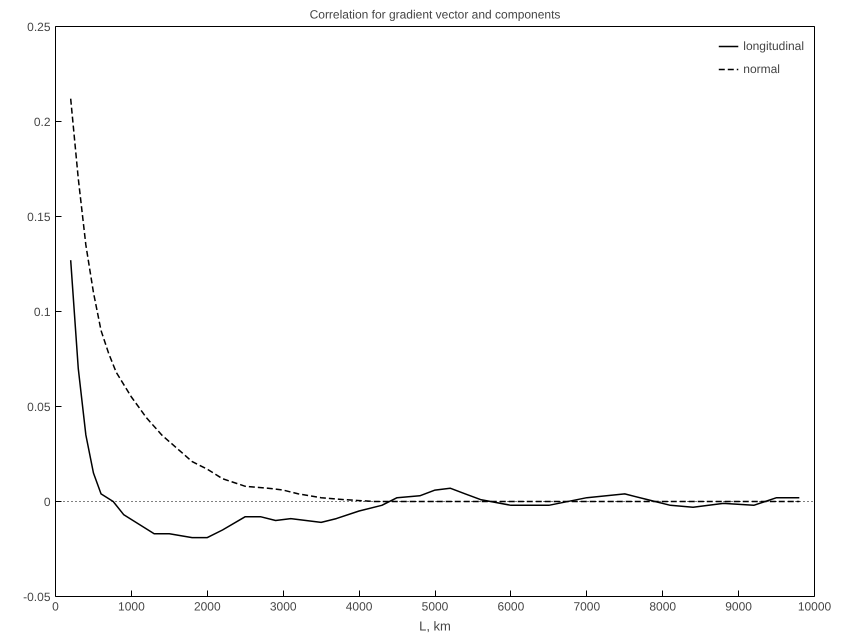 Image resolution: width=844 pixels, height=636 pixels. What do you see at coordinates (42, 122) in the screenshot?
I see `y-tick-label: 0.2` at bounding box center [42, 122].